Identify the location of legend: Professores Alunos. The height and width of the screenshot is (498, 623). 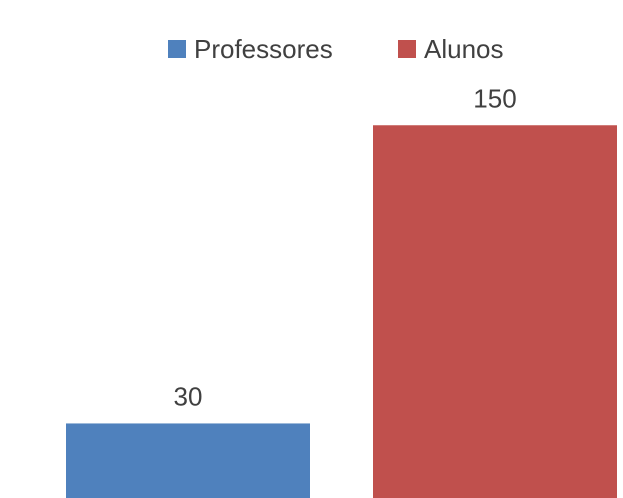
(336, 49).